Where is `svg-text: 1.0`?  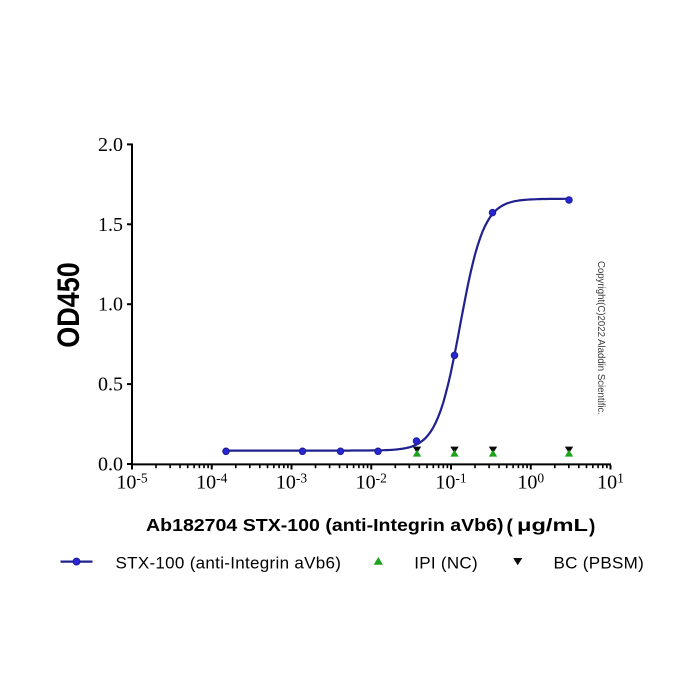
svg-text: 1.0 is located at coordinates (110, 305).